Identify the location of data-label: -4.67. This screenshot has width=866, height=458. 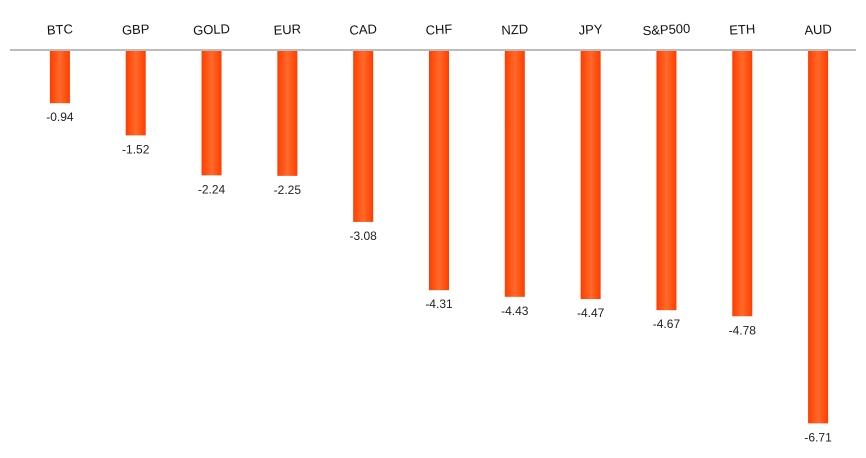
(667, 324).